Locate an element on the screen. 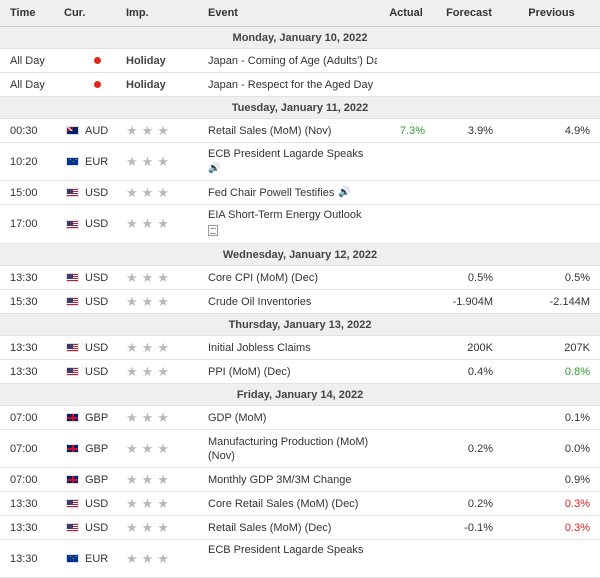 The image size is (600, 578). event-name: Retail Sales (MoM) (Dec) is located at coordinates (290, 527).